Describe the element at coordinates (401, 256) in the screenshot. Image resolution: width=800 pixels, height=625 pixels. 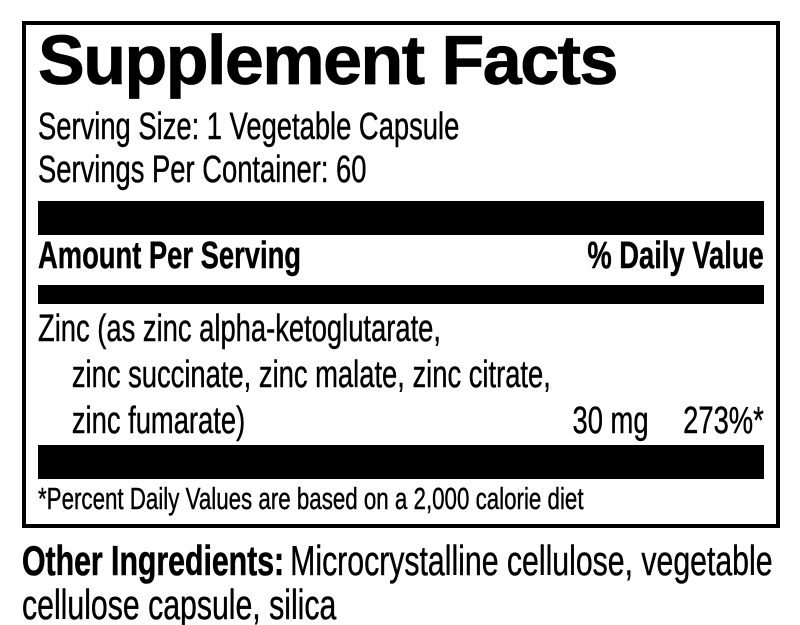
I see `column-header-row: Amount Per Serving % Daily Value` at that location.